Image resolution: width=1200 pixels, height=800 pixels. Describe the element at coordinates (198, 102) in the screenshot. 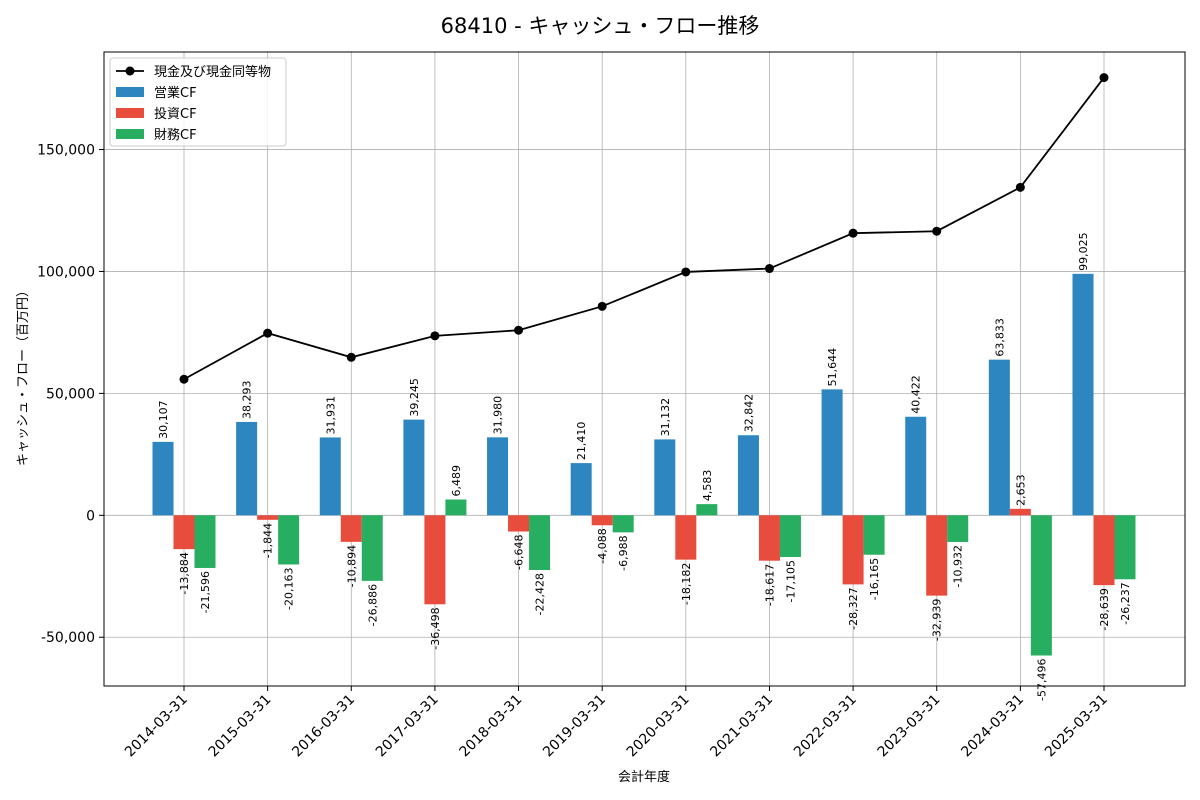

I see `legend-box` at that location.